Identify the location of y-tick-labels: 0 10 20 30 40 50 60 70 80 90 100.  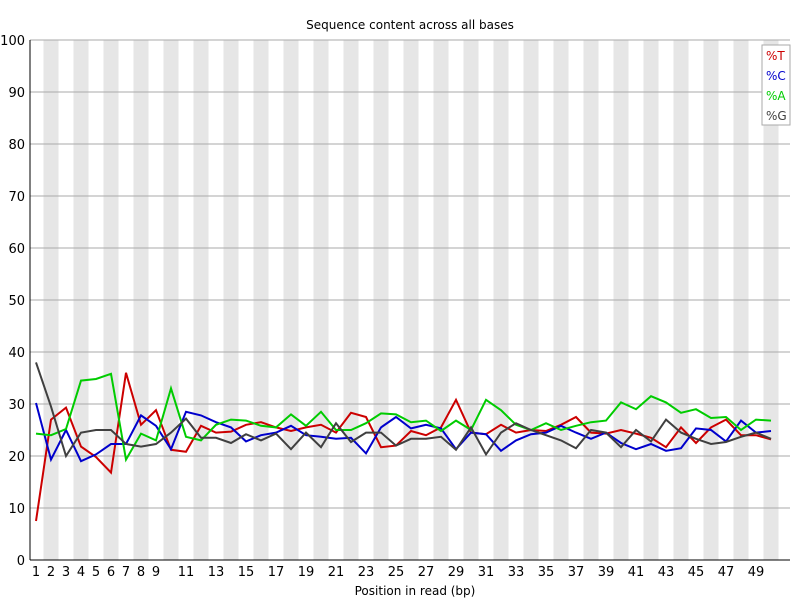
(12, 301).